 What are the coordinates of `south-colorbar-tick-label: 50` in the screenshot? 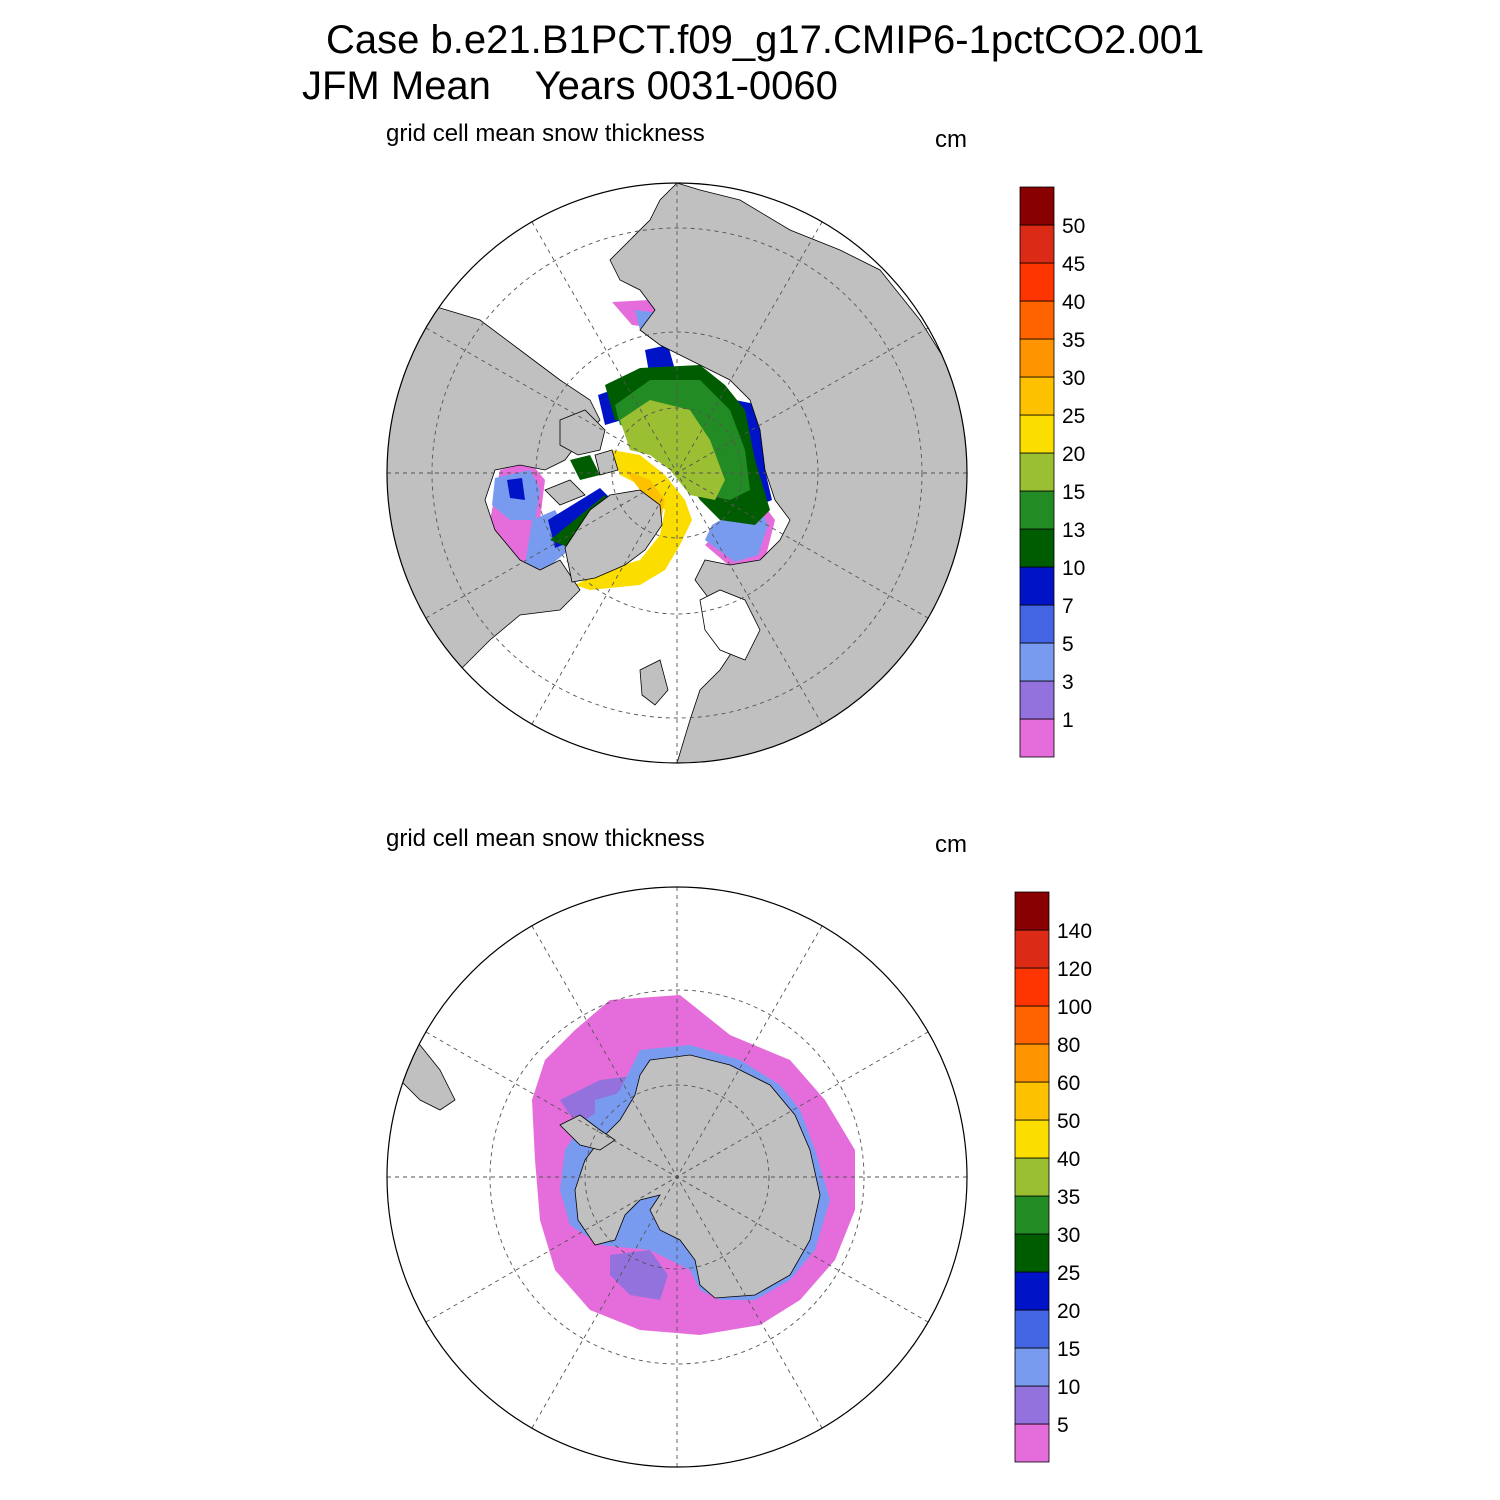 It's located at (1068, 1121).